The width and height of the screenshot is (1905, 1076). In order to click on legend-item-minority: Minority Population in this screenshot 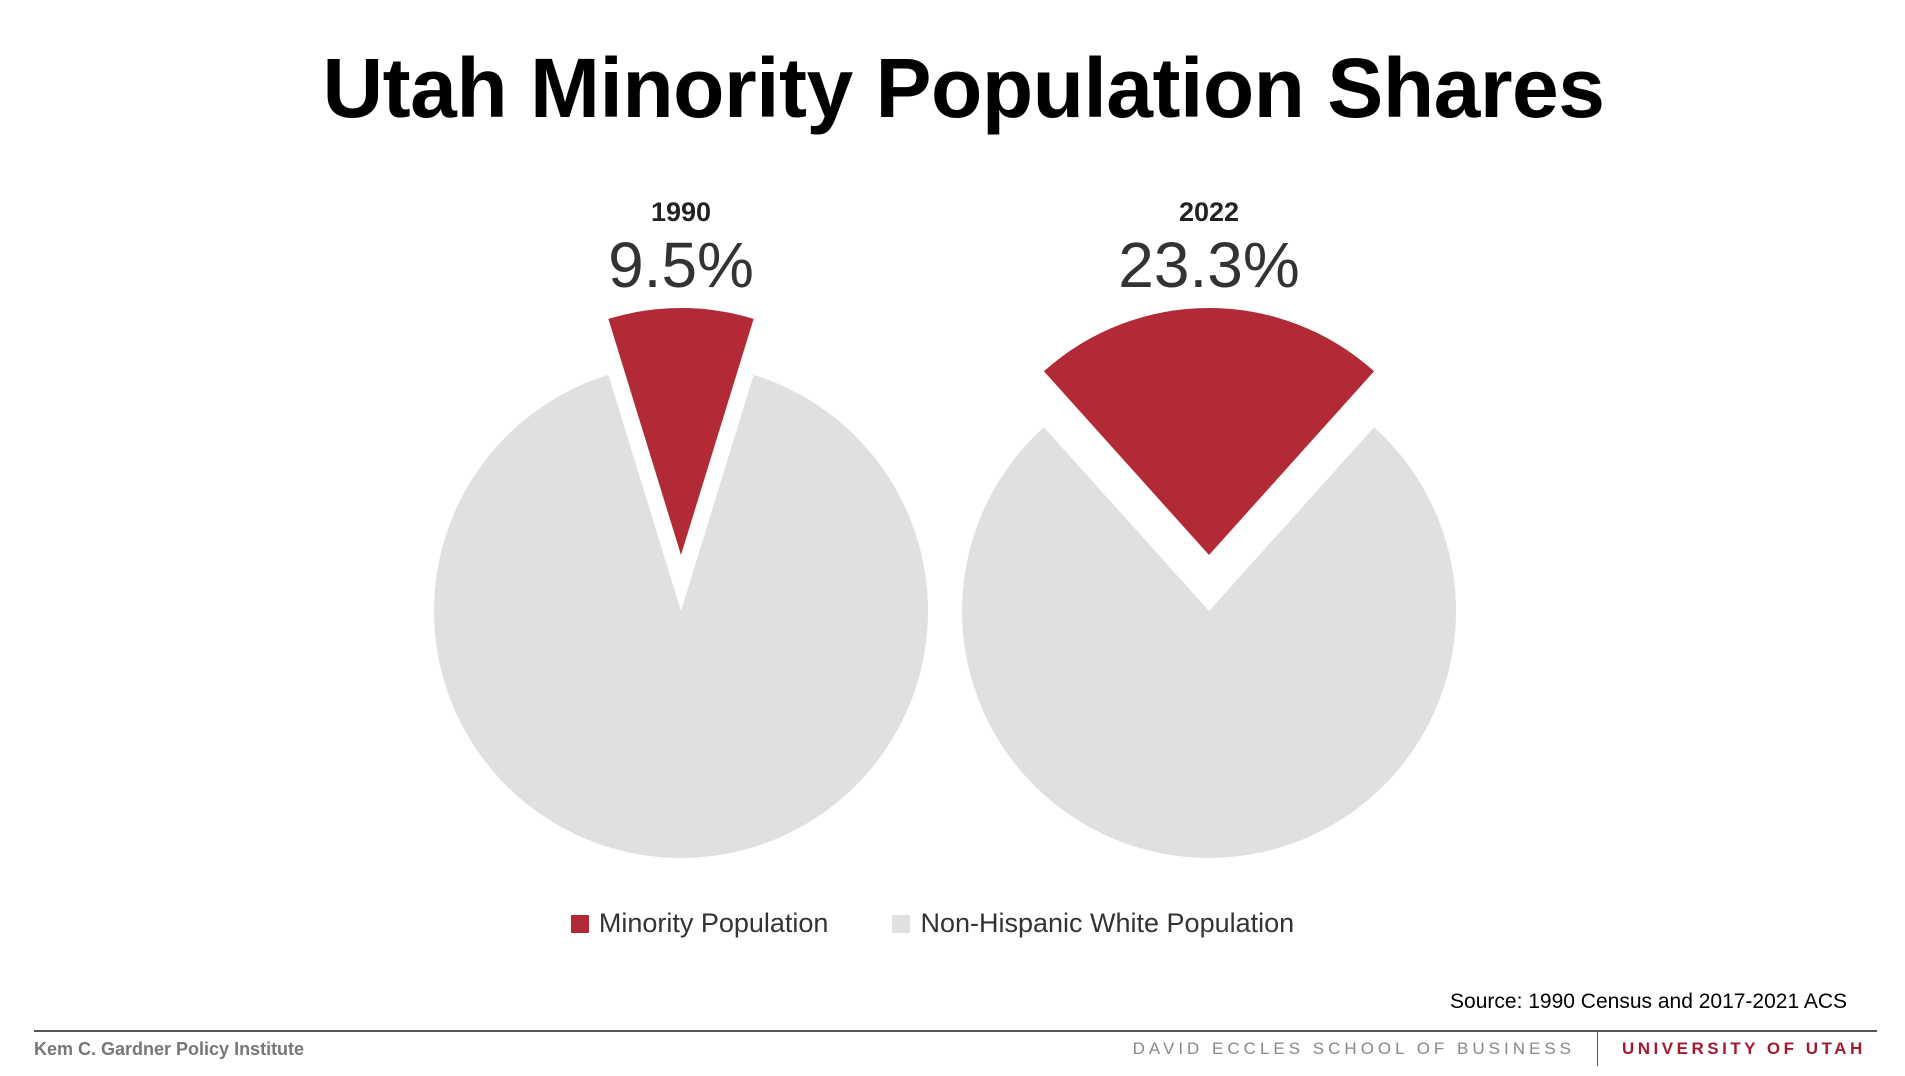, I will do `click(699, 923)`.